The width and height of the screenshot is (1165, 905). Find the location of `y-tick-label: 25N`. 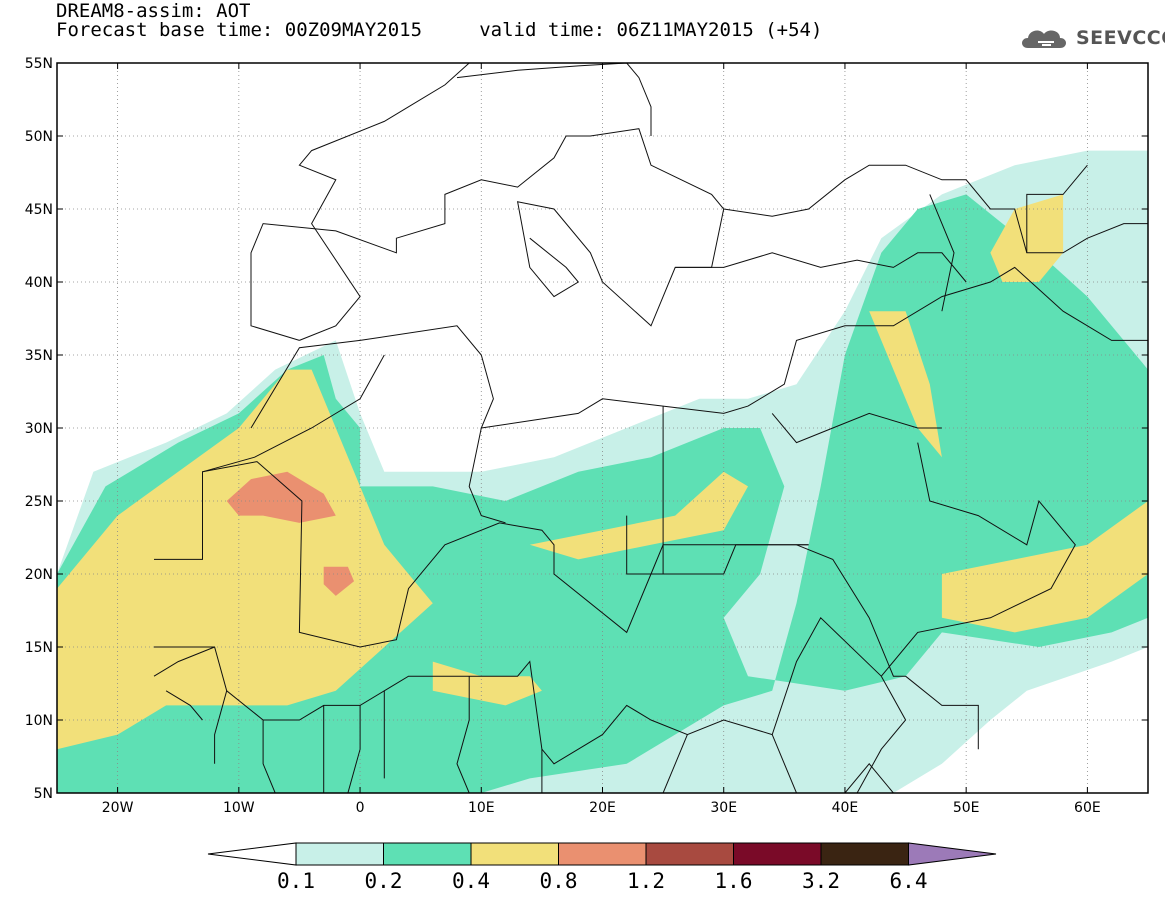

y-tick-label: 25N is located at coordinates (39, 502).